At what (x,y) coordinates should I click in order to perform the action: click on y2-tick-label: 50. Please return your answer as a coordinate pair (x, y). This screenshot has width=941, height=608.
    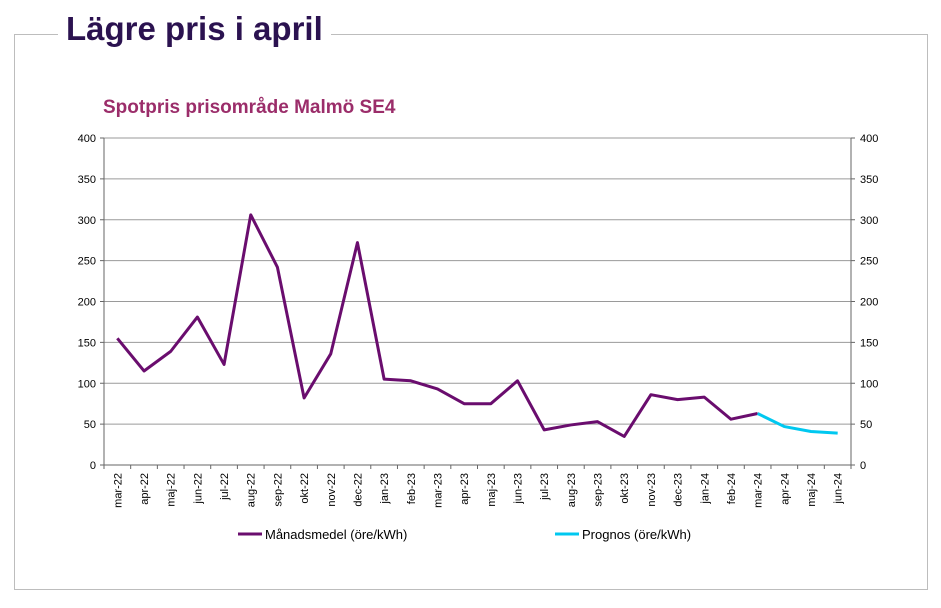
    Looking at the image, I should click on (866, 425).